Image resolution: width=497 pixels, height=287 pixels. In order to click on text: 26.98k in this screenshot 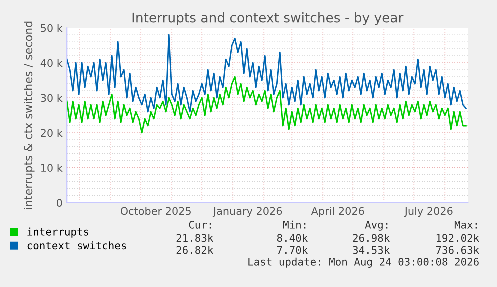, I will do `click(371, 238)`.